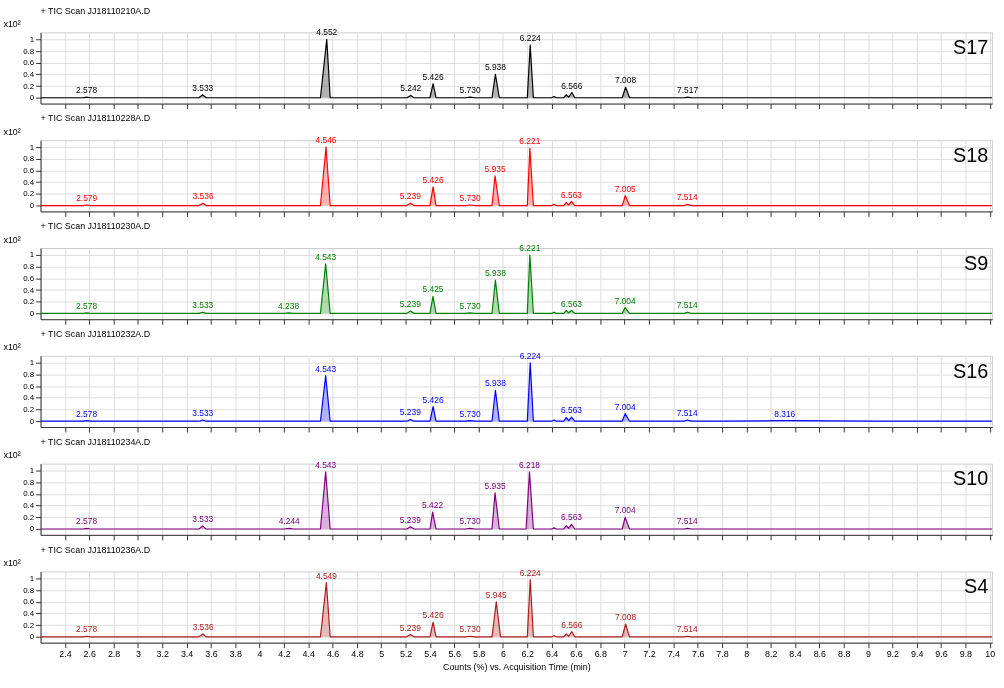 The height and width of the screenshot is (688, 1004). I want to click on annotation: 5.242, so click(411, 88).